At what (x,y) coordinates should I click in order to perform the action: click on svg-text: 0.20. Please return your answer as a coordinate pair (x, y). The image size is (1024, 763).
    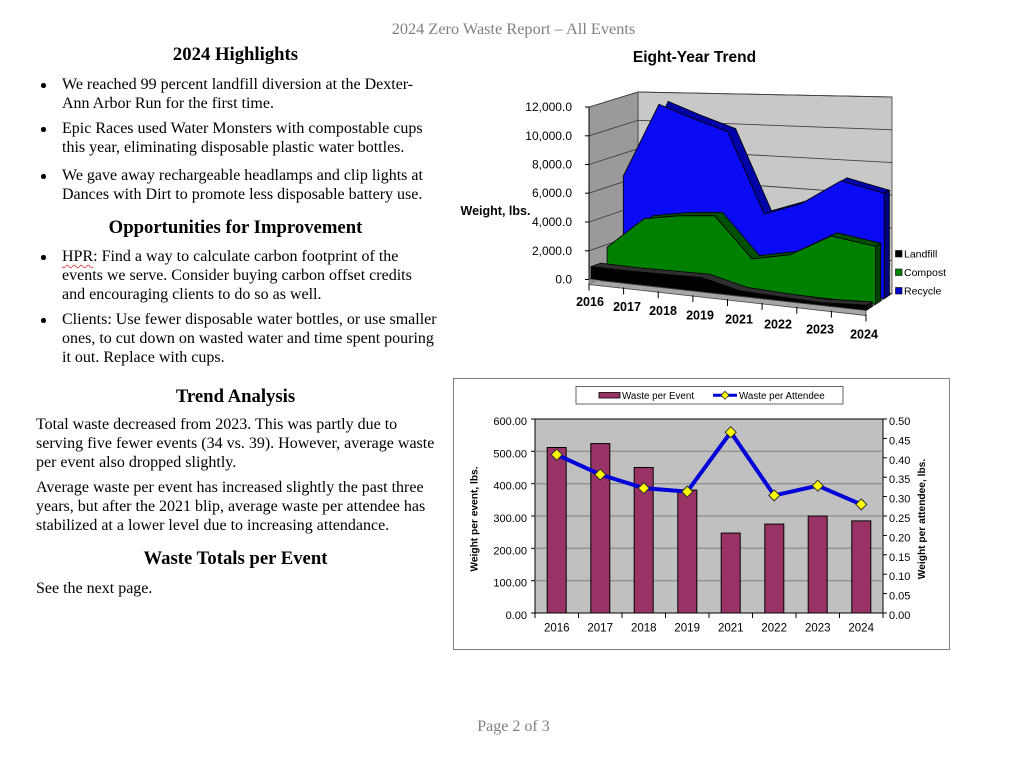
    Looking at the image, I should click on (899, 538).